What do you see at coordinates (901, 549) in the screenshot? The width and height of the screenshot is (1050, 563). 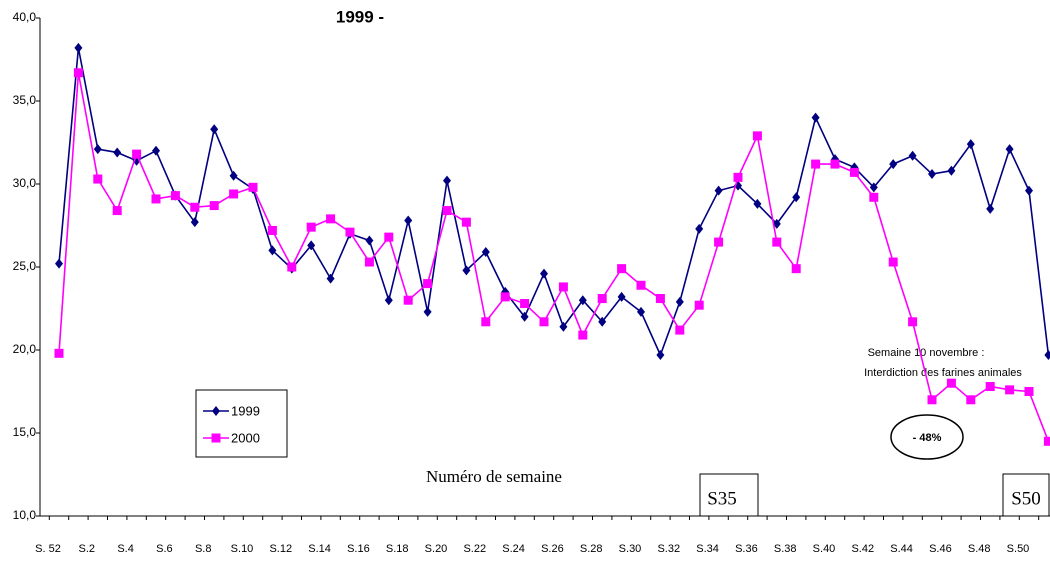 I see `x-tick-label: S.44` at bounding box center [901, 549].